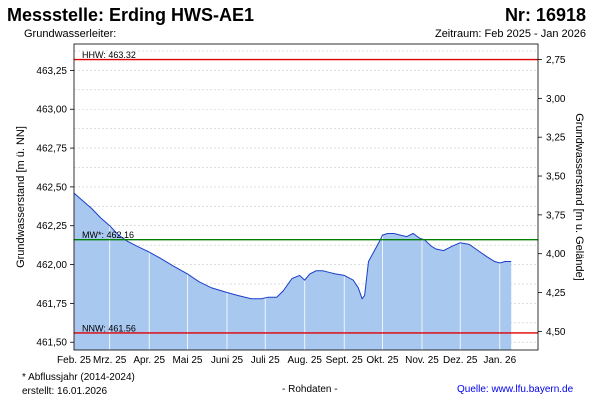  What do you see at coordinates (556, 332) in the screenshot?
I see `y-tick-label-right: 4,50` at bounding box center [556, 332].